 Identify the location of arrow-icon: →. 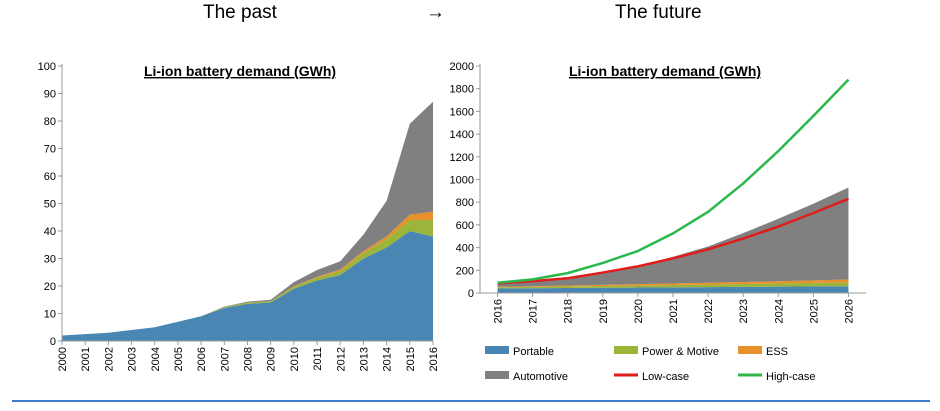
(435, 12).